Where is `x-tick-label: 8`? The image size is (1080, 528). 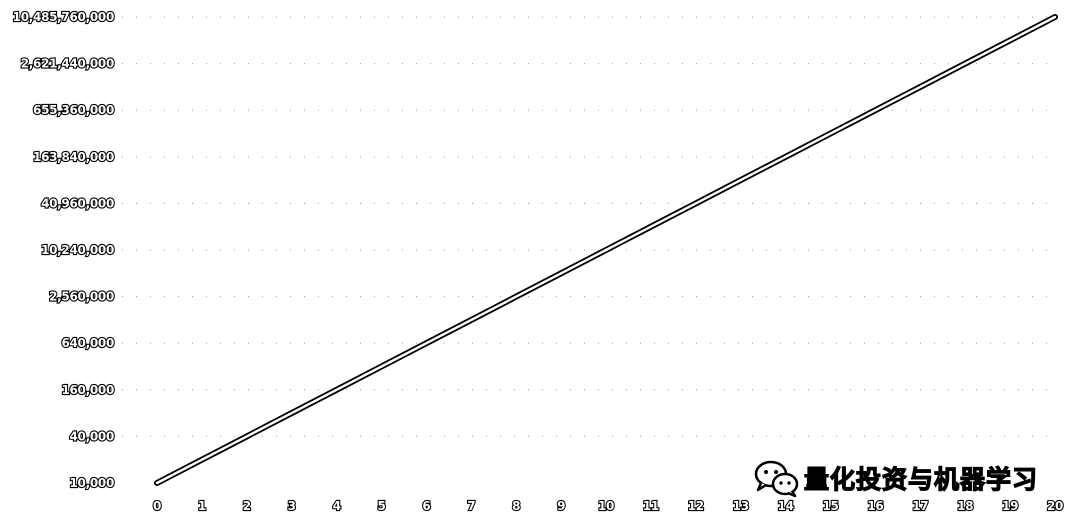
x-tick-label: 8 is located at coordinates (516, 506).